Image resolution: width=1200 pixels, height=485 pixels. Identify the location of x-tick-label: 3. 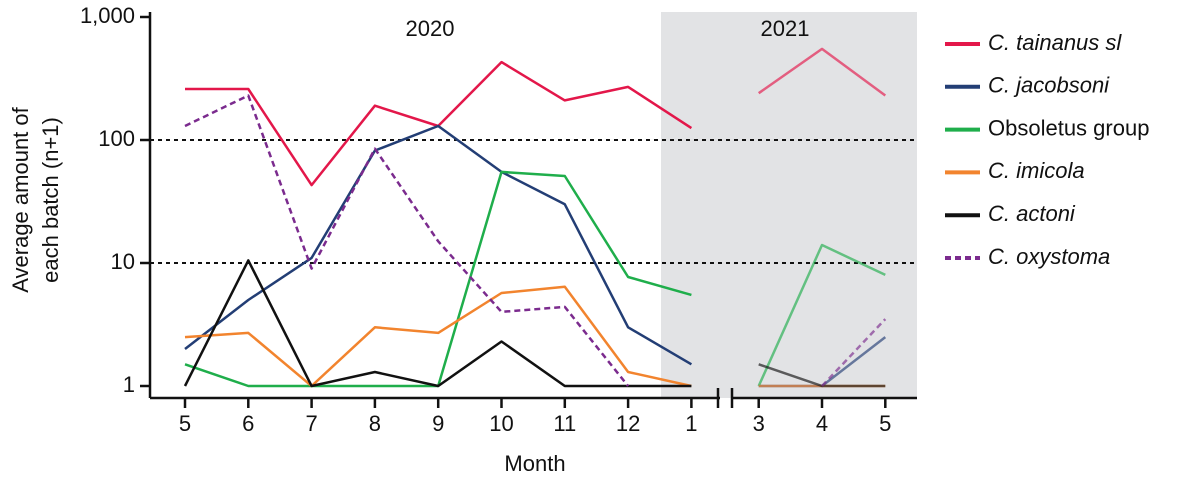
(759, 423).